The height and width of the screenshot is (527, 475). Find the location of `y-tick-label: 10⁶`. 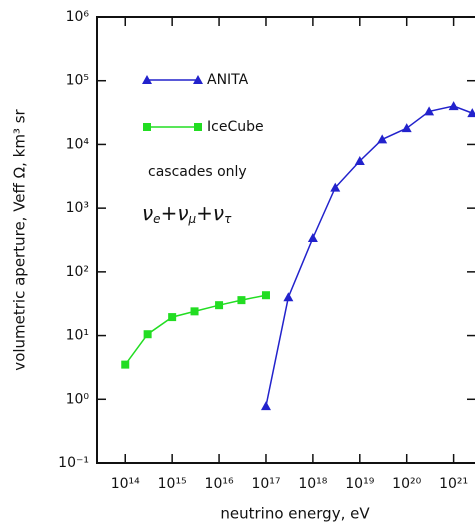

y-tick-label: 10⁶ is located at coordinates (78, 17).